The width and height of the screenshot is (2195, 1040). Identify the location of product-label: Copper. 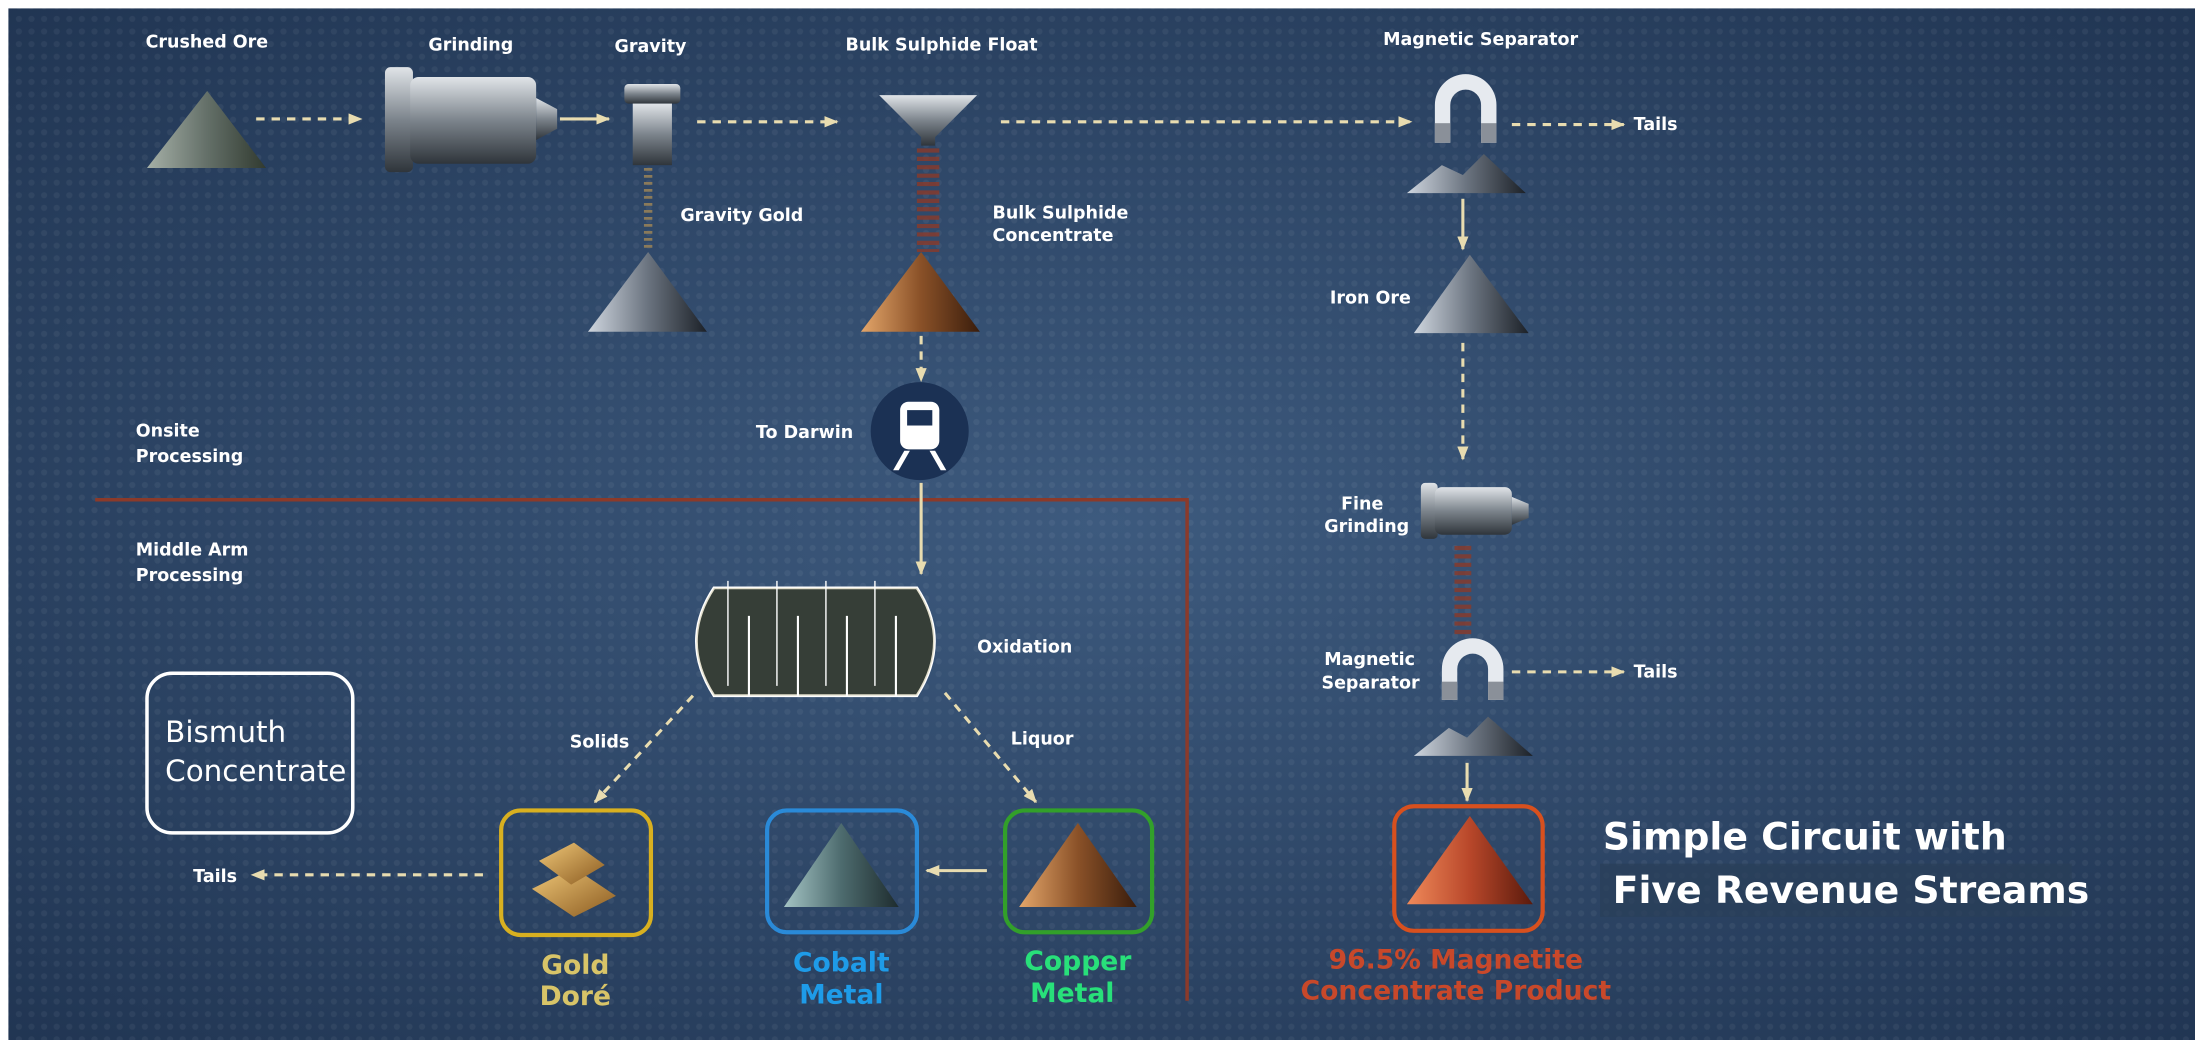
(1078, 961).